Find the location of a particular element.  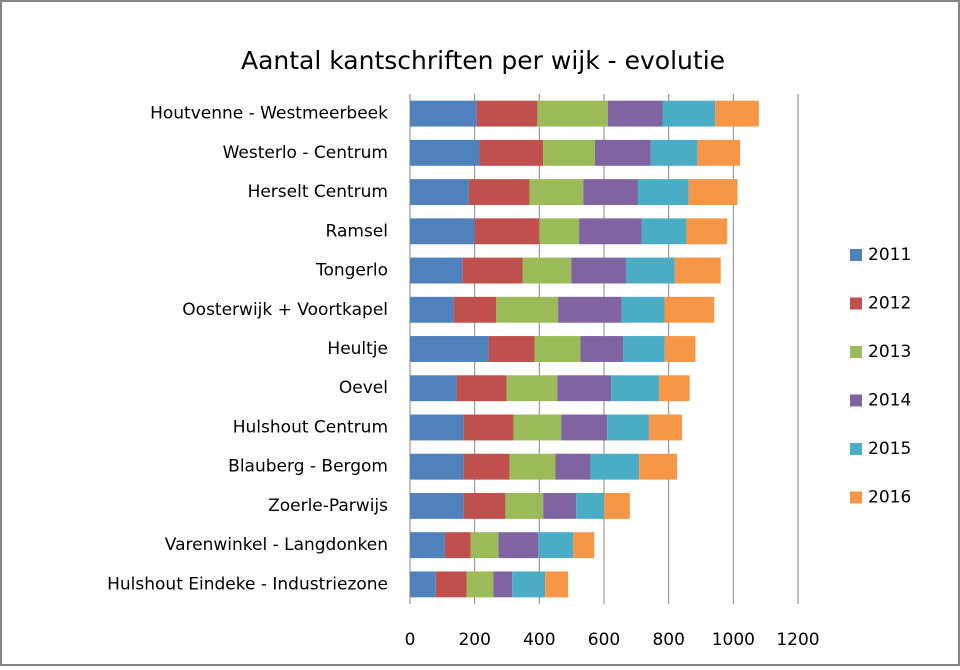

legend-label: 2015 is located at coordinates (889, 449).